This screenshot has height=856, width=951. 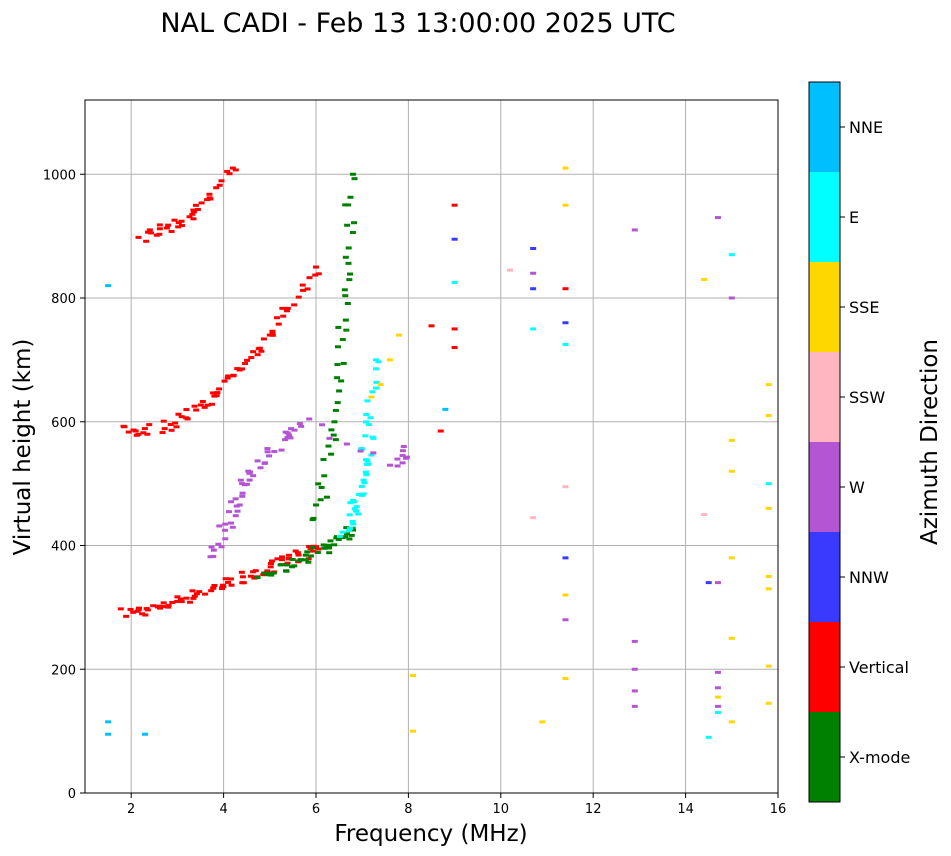 What do you see at coordinates (864, 307) in the screenshot?
I see `colorbar-tick-label: SSE` at bounding box center [864, 307].